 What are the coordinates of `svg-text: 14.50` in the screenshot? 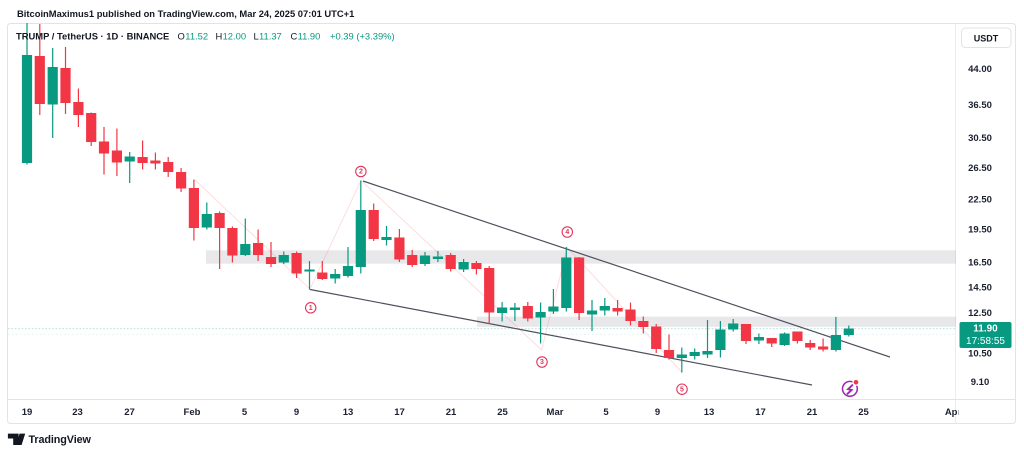 It's located at (980, 288).